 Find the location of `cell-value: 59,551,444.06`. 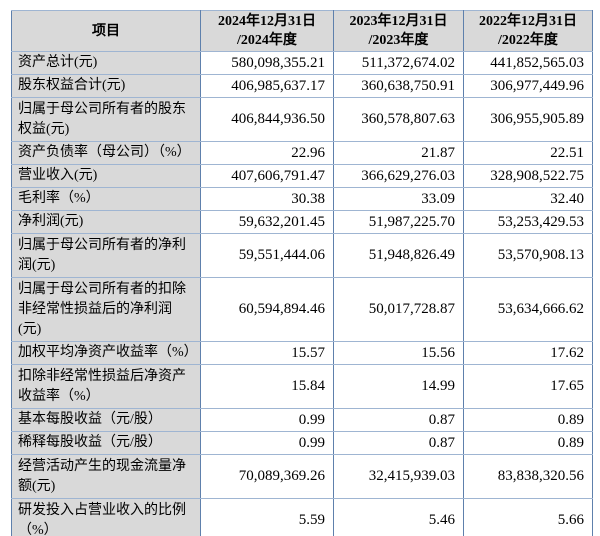

cell-value: 59,551,444.06 is located at coordinates (267, 255).